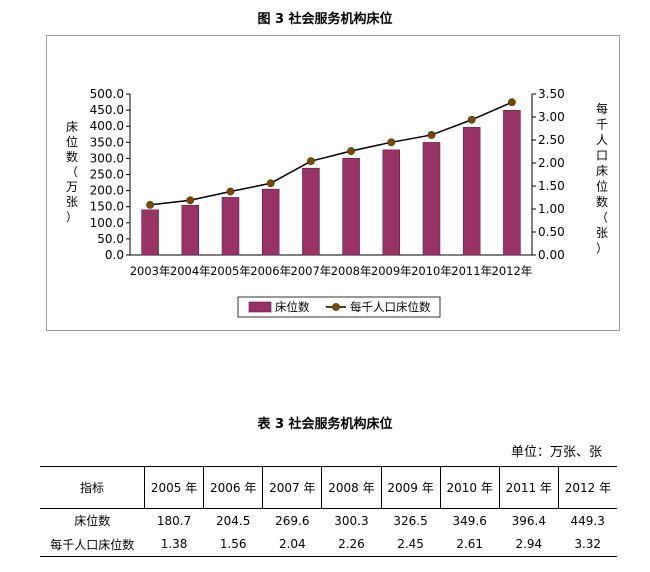  Describe the element at coordinates (602, 178) in the screenshot. I see `right-axis-title: 每千人口床位数（张）` at that location.